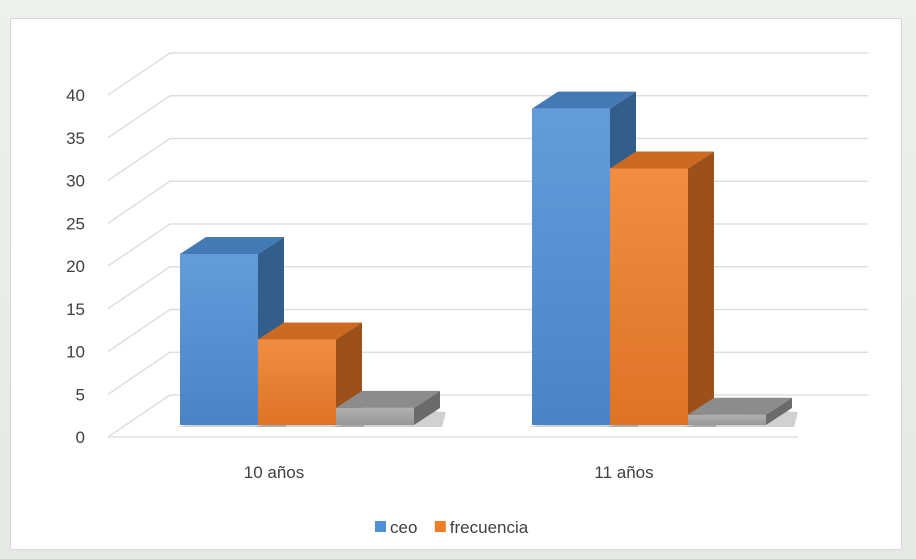 This screenshot has height=559, width=916. I want to click on legend-item-frecuencia: frecuencia, so click(481, 527).